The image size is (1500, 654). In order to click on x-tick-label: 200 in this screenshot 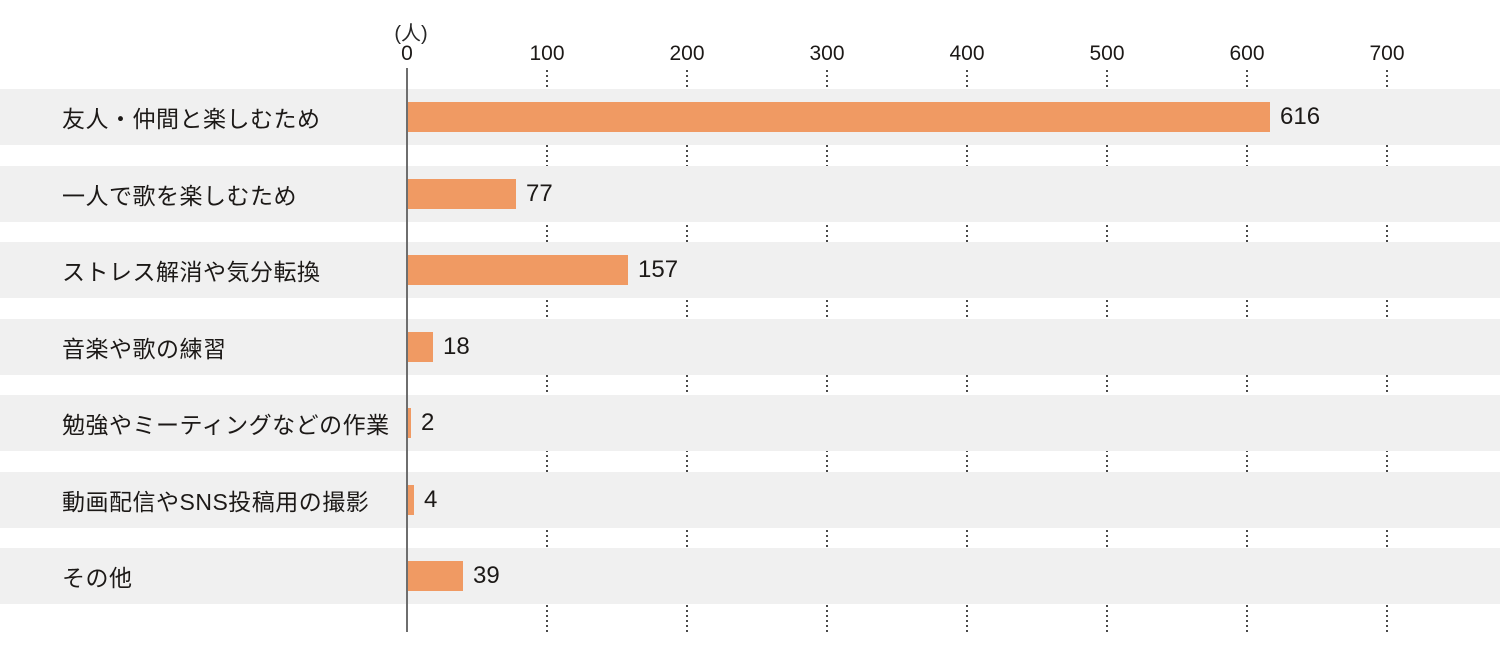, I will do `click(687, 53)`.